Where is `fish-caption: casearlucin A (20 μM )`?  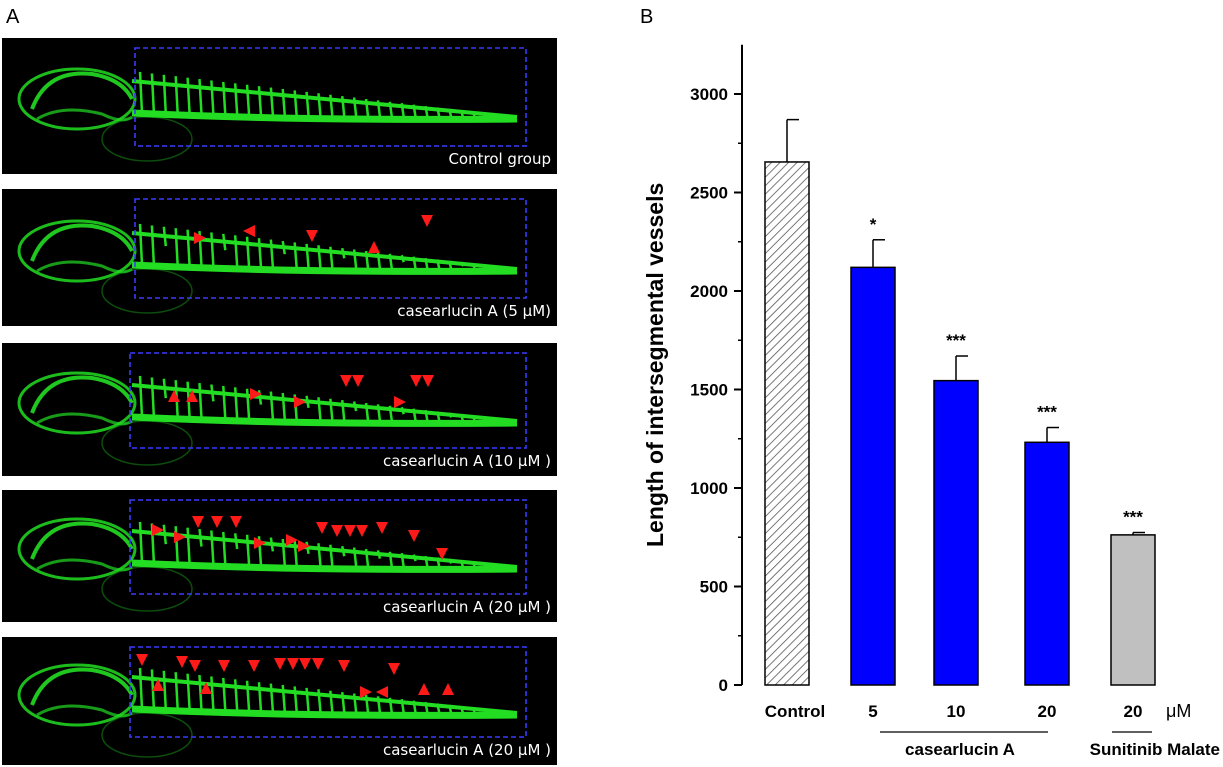 fish-caption: casearlucin A (20 μM ) is located at coordinates (466, 750).